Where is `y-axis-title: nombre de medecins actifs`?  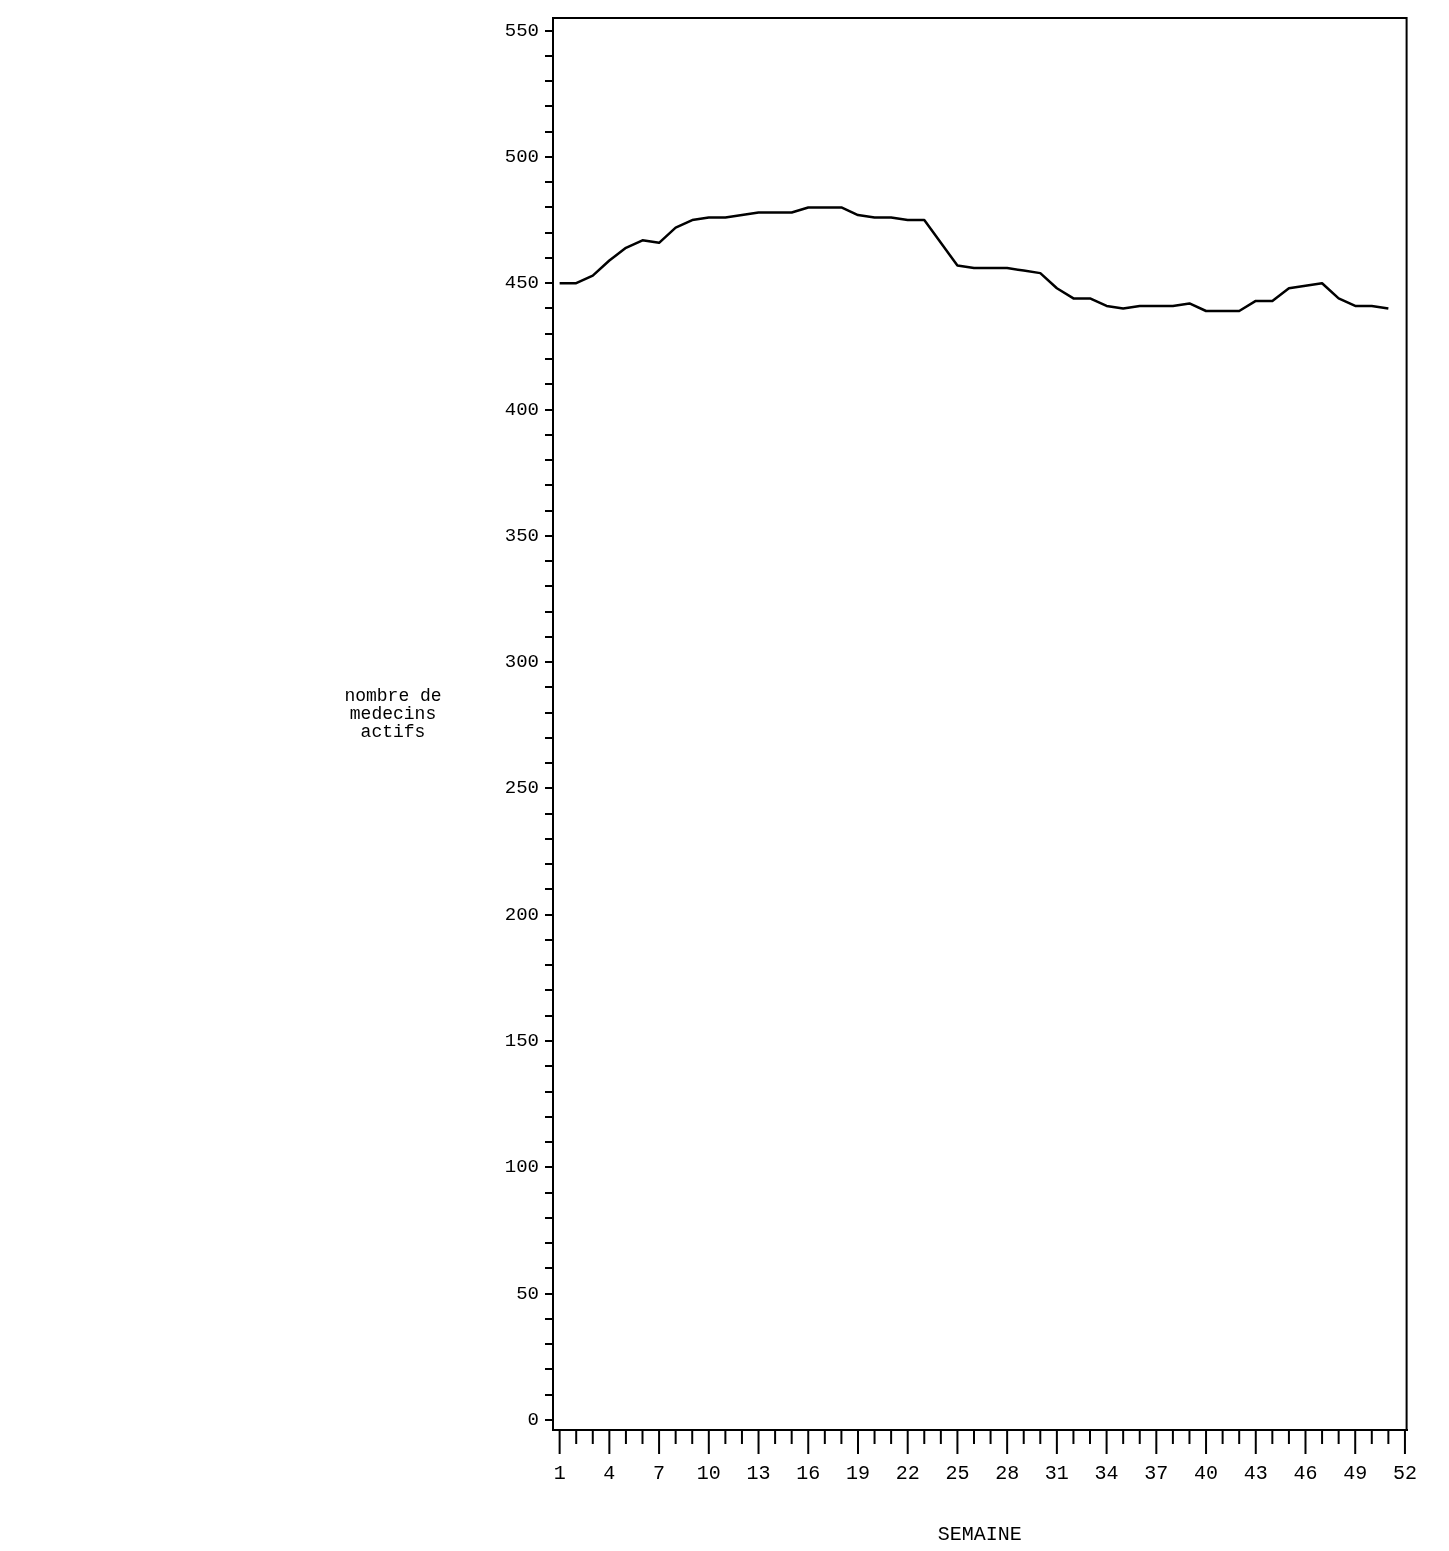
y-axis-title: nombre de medecins actifs is located at coordinates (393, 713).